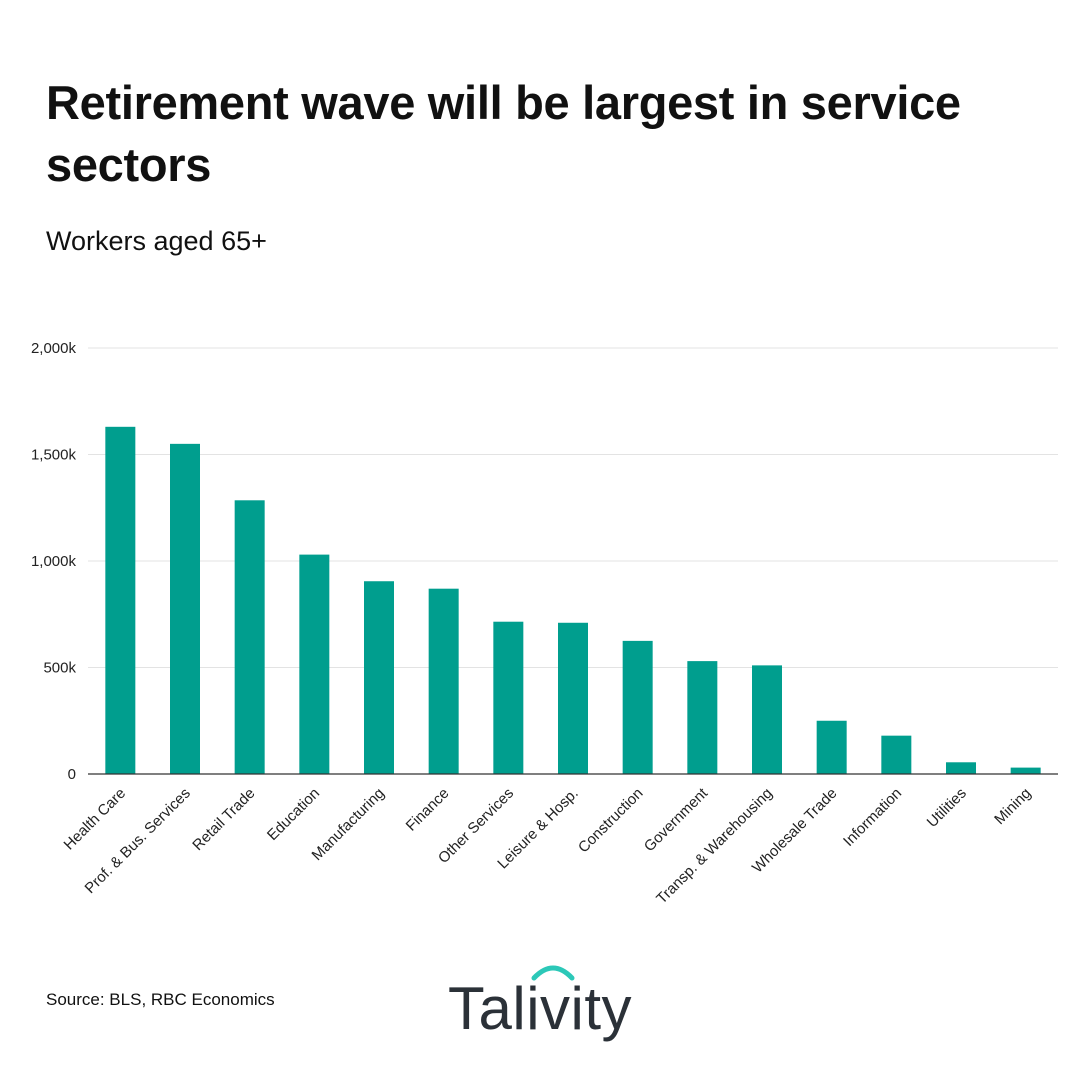  I want to click on x-tick-label: Transp. & Warehousing, so click(714, 846).